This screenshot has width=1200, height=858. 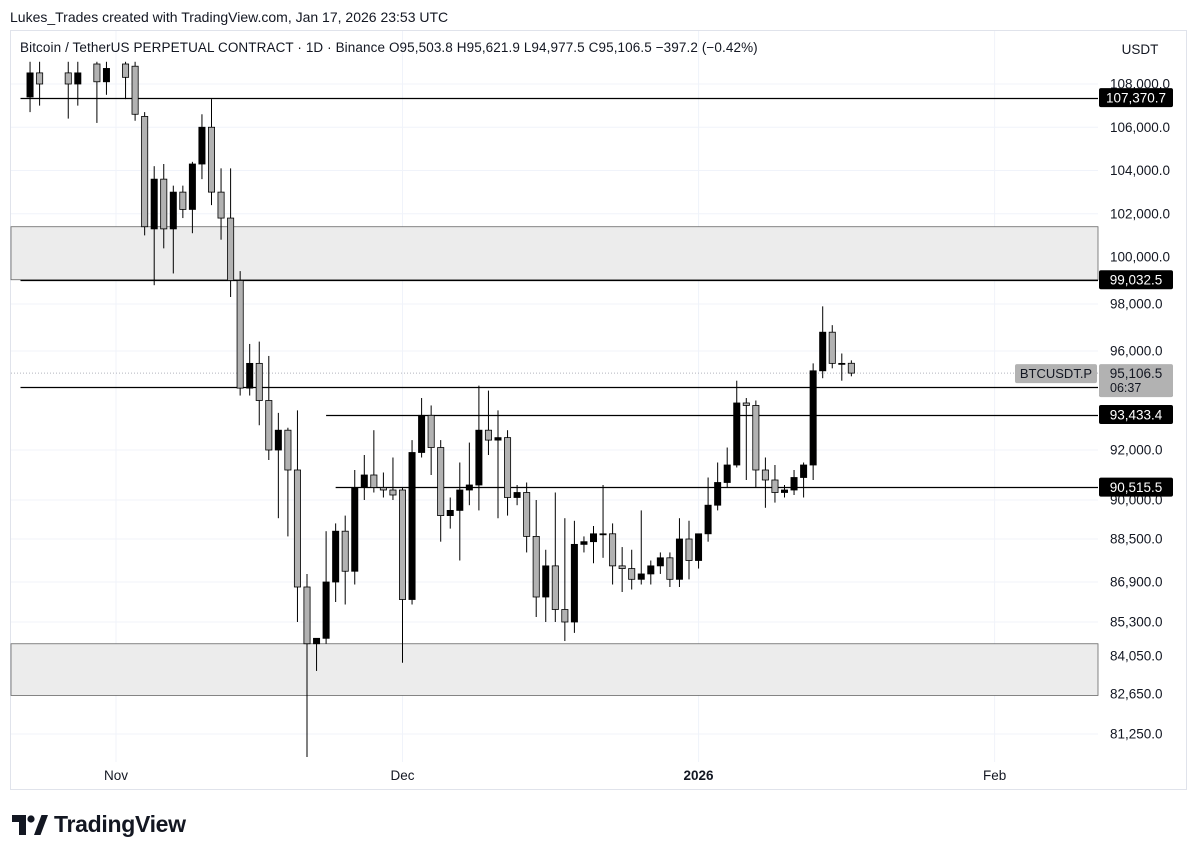 I want to click on level-price-tag: 90,515.5, so click(x=1136, y=487).